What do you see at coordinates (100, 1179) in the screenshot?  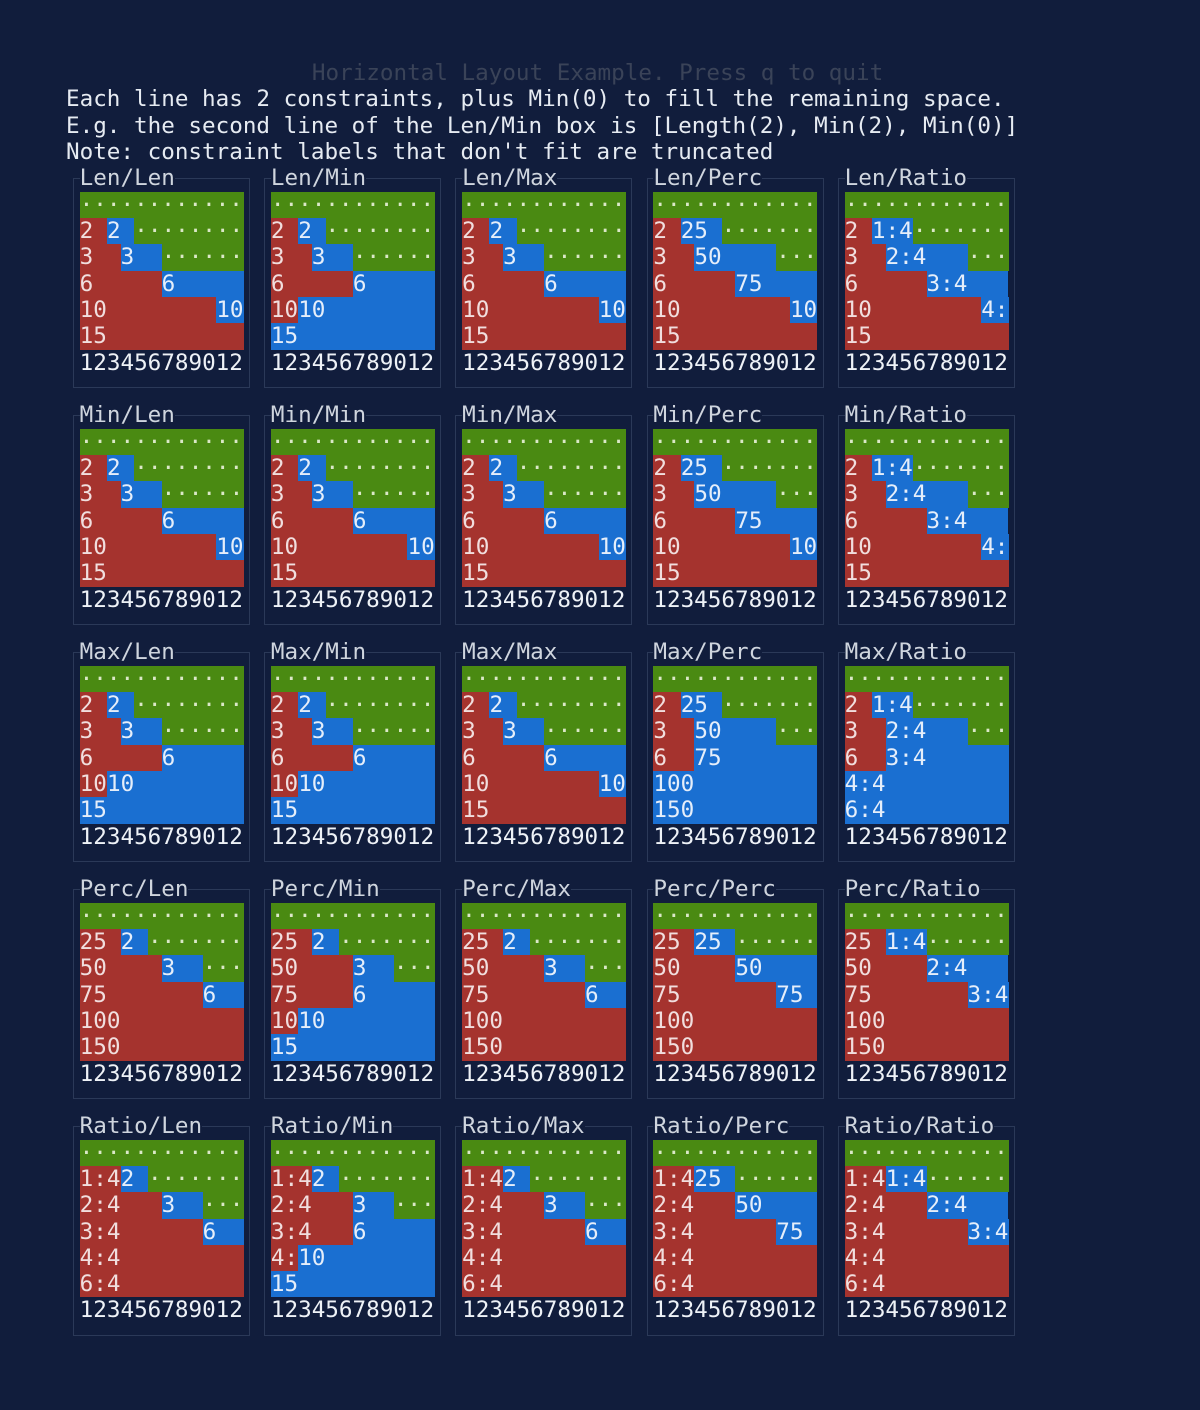 I see `first-constraint-segment: 1:4` at bounding box center [100, 1179].